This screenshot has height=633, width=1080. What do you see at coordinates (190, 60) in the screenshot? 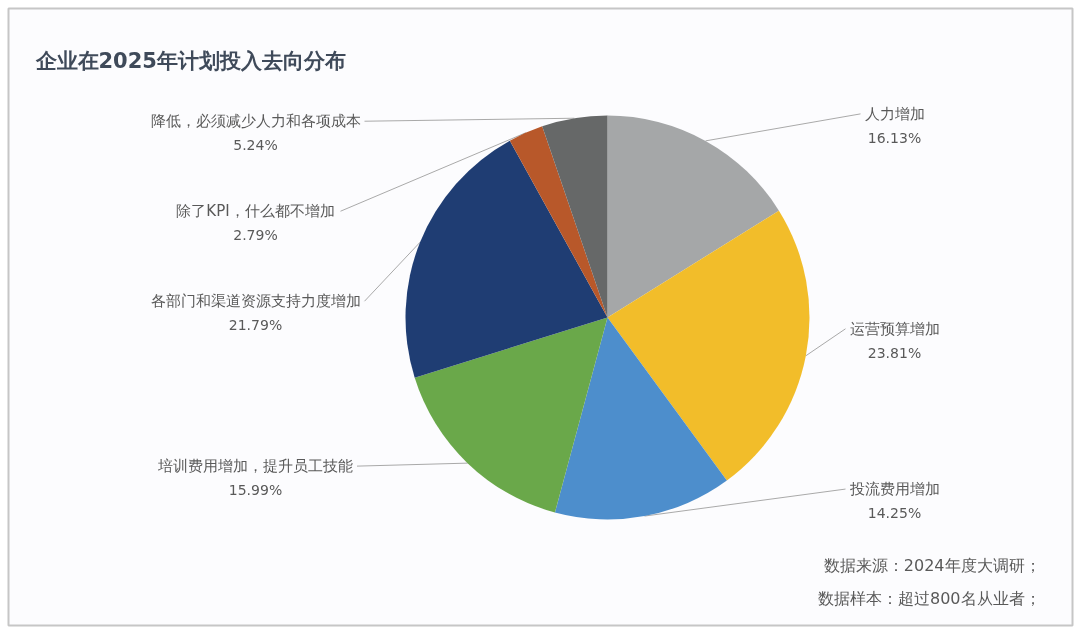
I see `chart-title: 企业在2025年计划投入去向分布` at bounding box center [190, 60].